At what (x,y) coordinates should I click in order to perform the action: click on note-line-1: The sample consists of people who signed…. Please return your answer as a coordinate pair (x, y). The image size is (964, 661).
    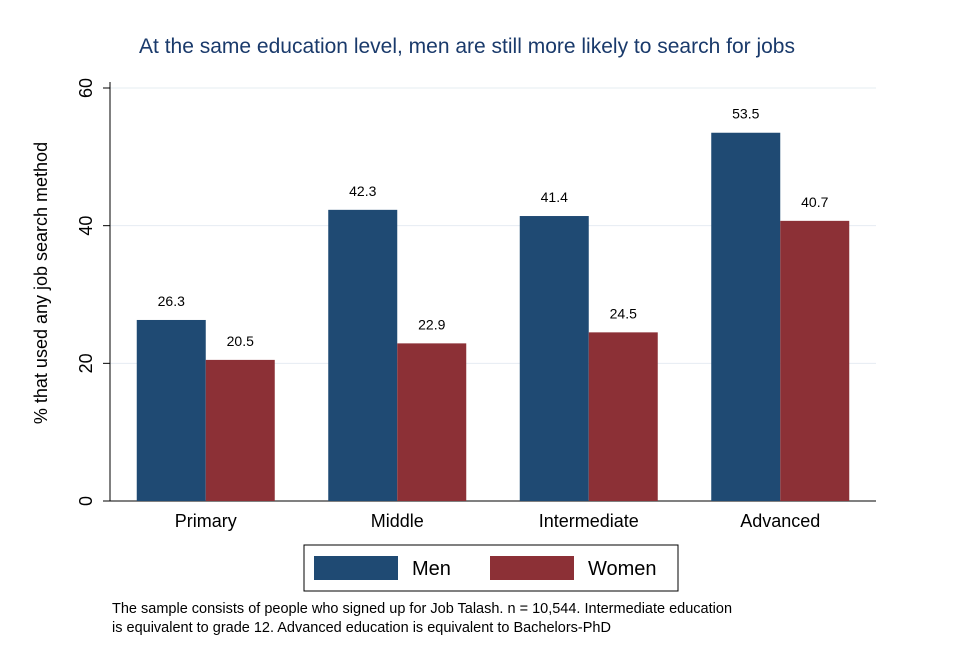
    Looking at the image, I should click on (422, 609).